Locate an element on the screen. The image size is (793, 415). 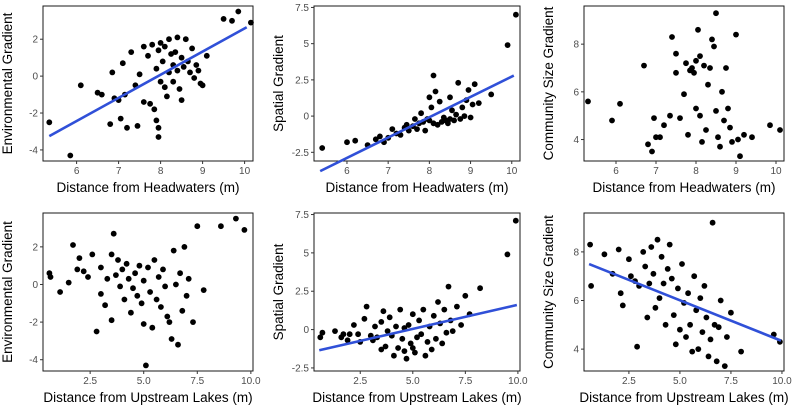
x-tick-label: 2.5 is located at coordinates (360, 381).